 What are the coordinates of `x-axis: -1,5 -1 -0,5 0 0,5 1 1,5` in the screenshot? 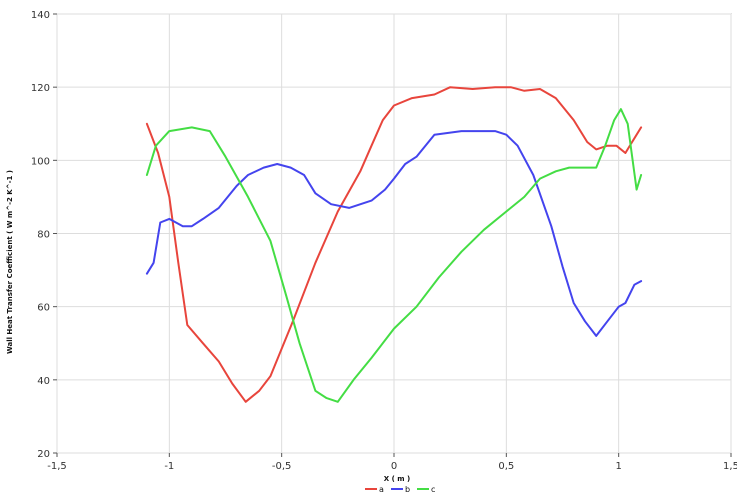 It's located at (392, 462).